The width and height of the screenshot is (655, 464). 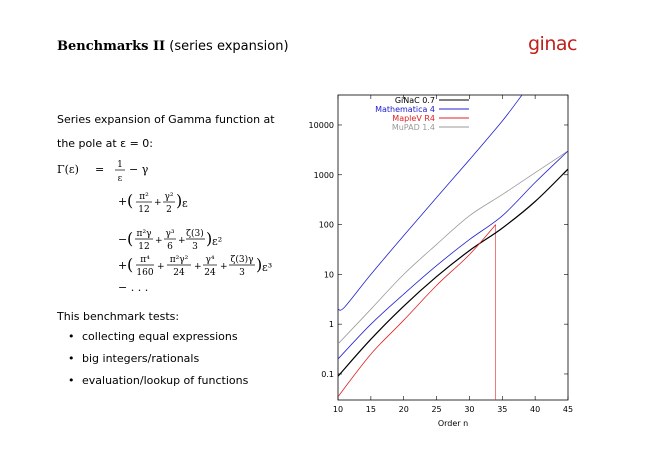 I want to click on t4-plus-1: +, so click(x=161, y=267).